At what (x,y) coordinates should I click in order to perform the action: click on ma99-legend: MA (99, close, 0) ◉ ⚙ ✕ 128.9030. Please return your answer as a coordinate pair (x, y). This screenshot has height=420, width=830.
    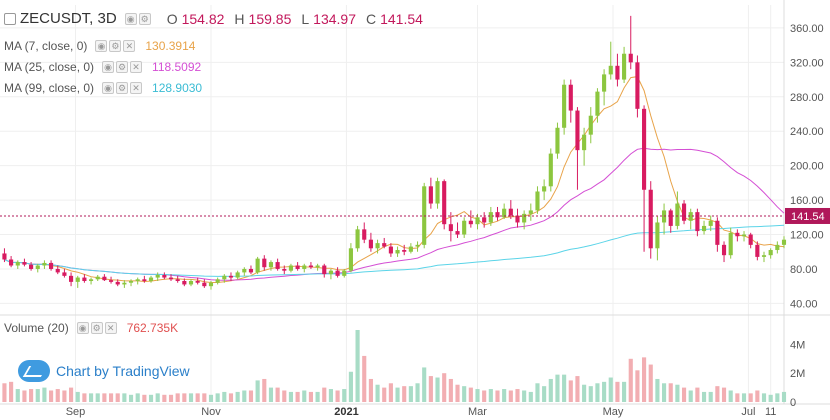
    Looking at the image, I should click on (103, 88).